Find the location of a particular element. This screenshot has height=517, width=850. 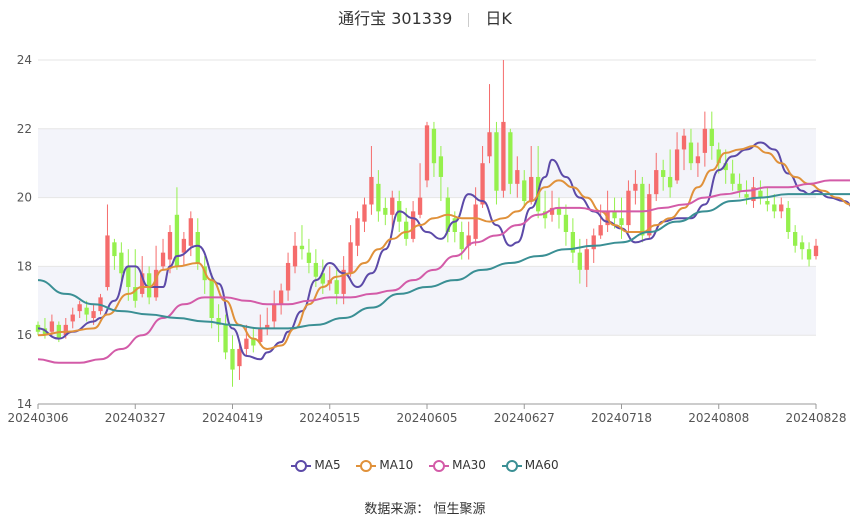

period-label: 日K is located at coordinates (498, 18).